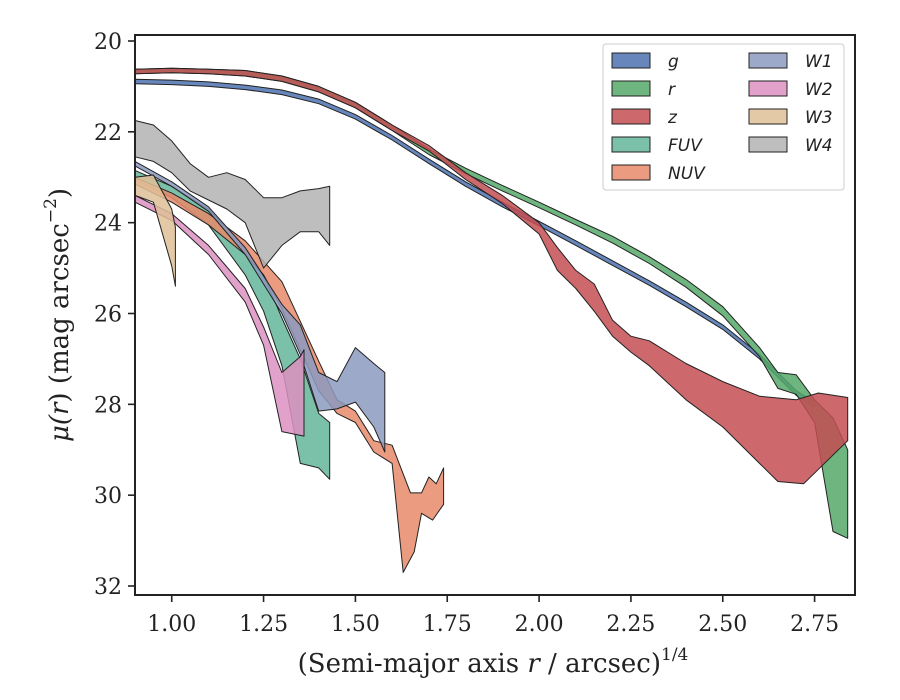  I want to click on x-tick-label: 2.50, so click(722, 624).